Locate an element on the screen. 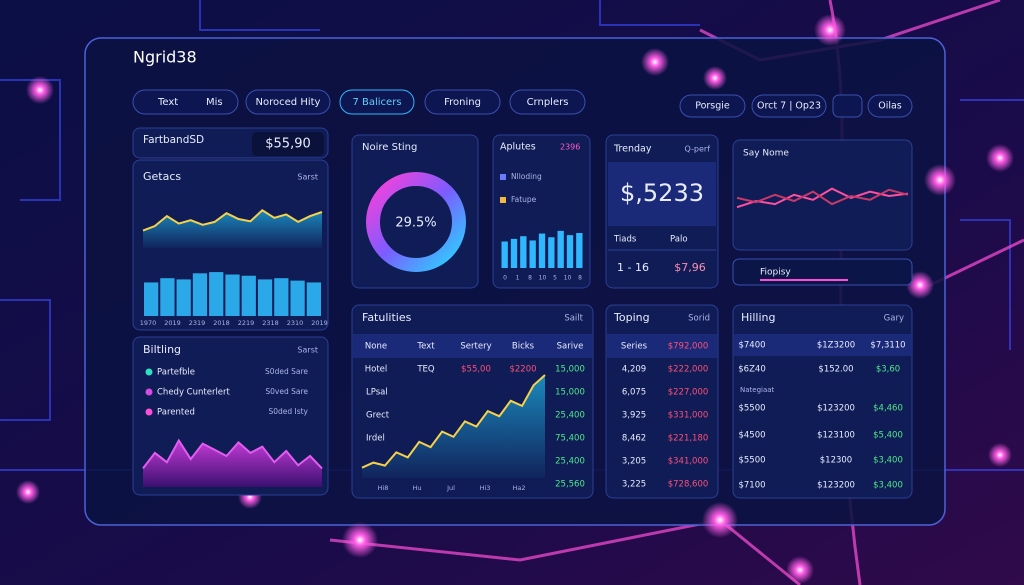 The height and width of the screenshot is (585, 1024). area-line-area is located at coordinates (232, 229).